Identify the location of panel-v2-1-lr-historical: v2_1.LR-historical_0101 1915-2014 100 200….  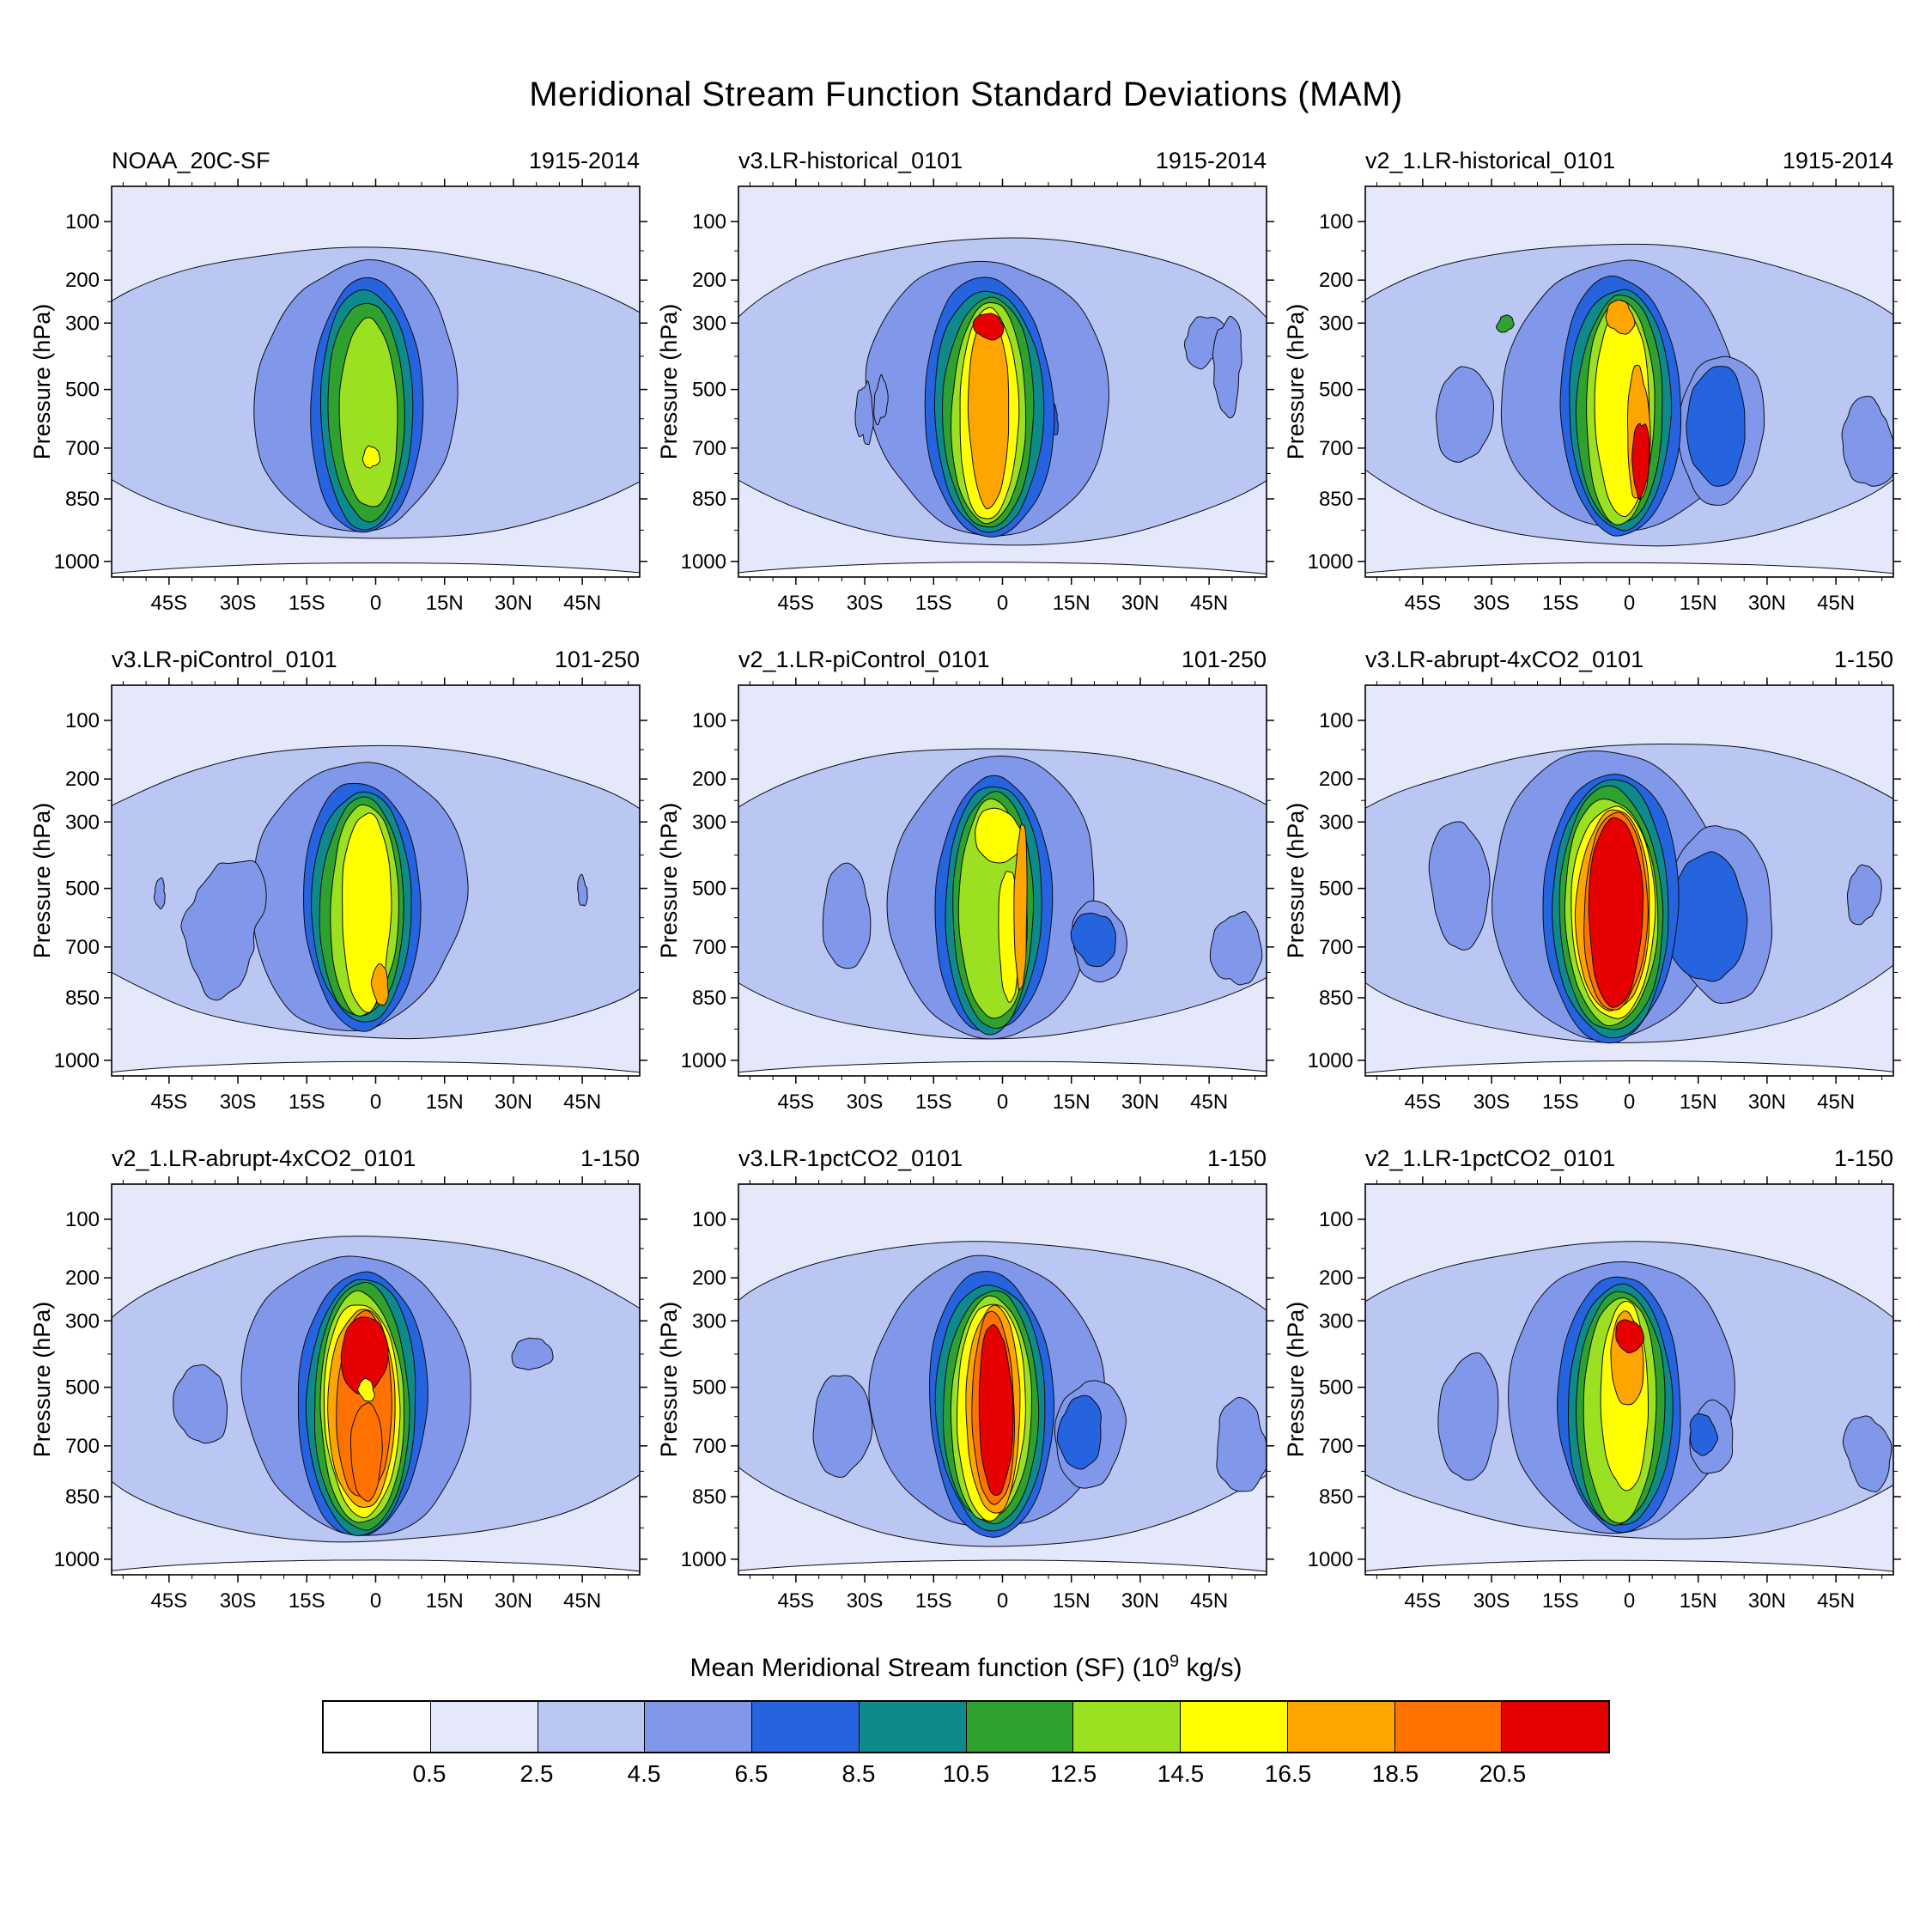
(1592, 381).